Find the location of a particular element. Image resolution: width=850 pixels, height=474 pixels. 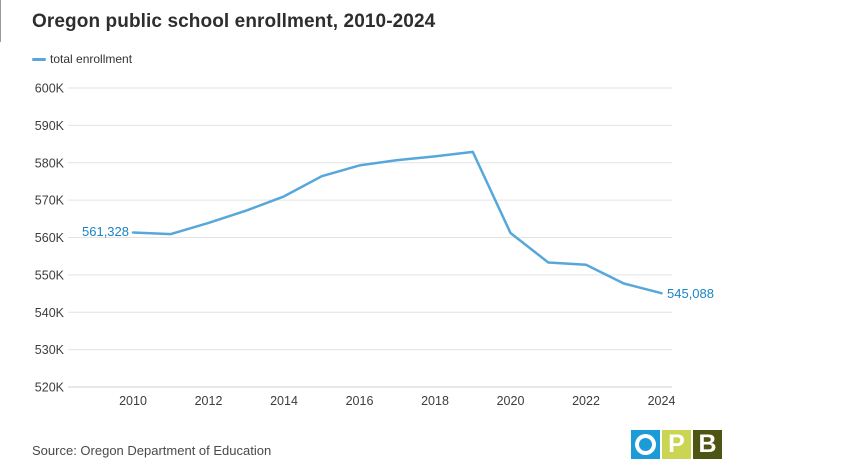

y-tick-label: 580K is located at coordinates (50, 163).